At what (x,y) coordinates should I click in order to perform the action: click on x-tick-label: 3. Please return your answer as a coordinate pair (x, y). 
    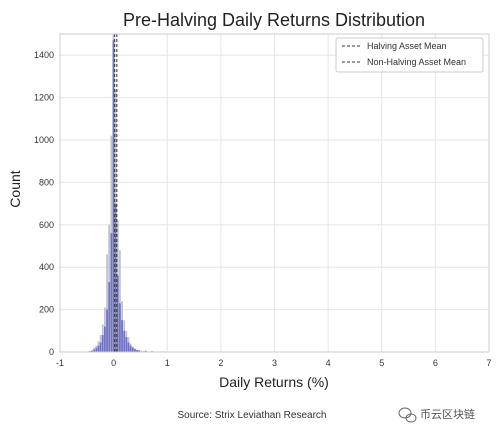
    Looking at the image, I should click on (274, 363).